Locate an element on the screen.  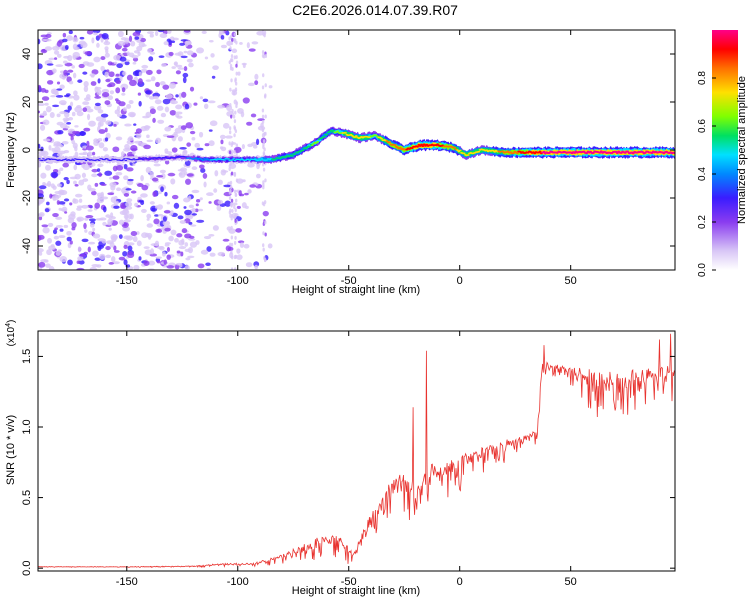
snr-y-multiplier-exponent: 4 is located at coordinates (8, 325).